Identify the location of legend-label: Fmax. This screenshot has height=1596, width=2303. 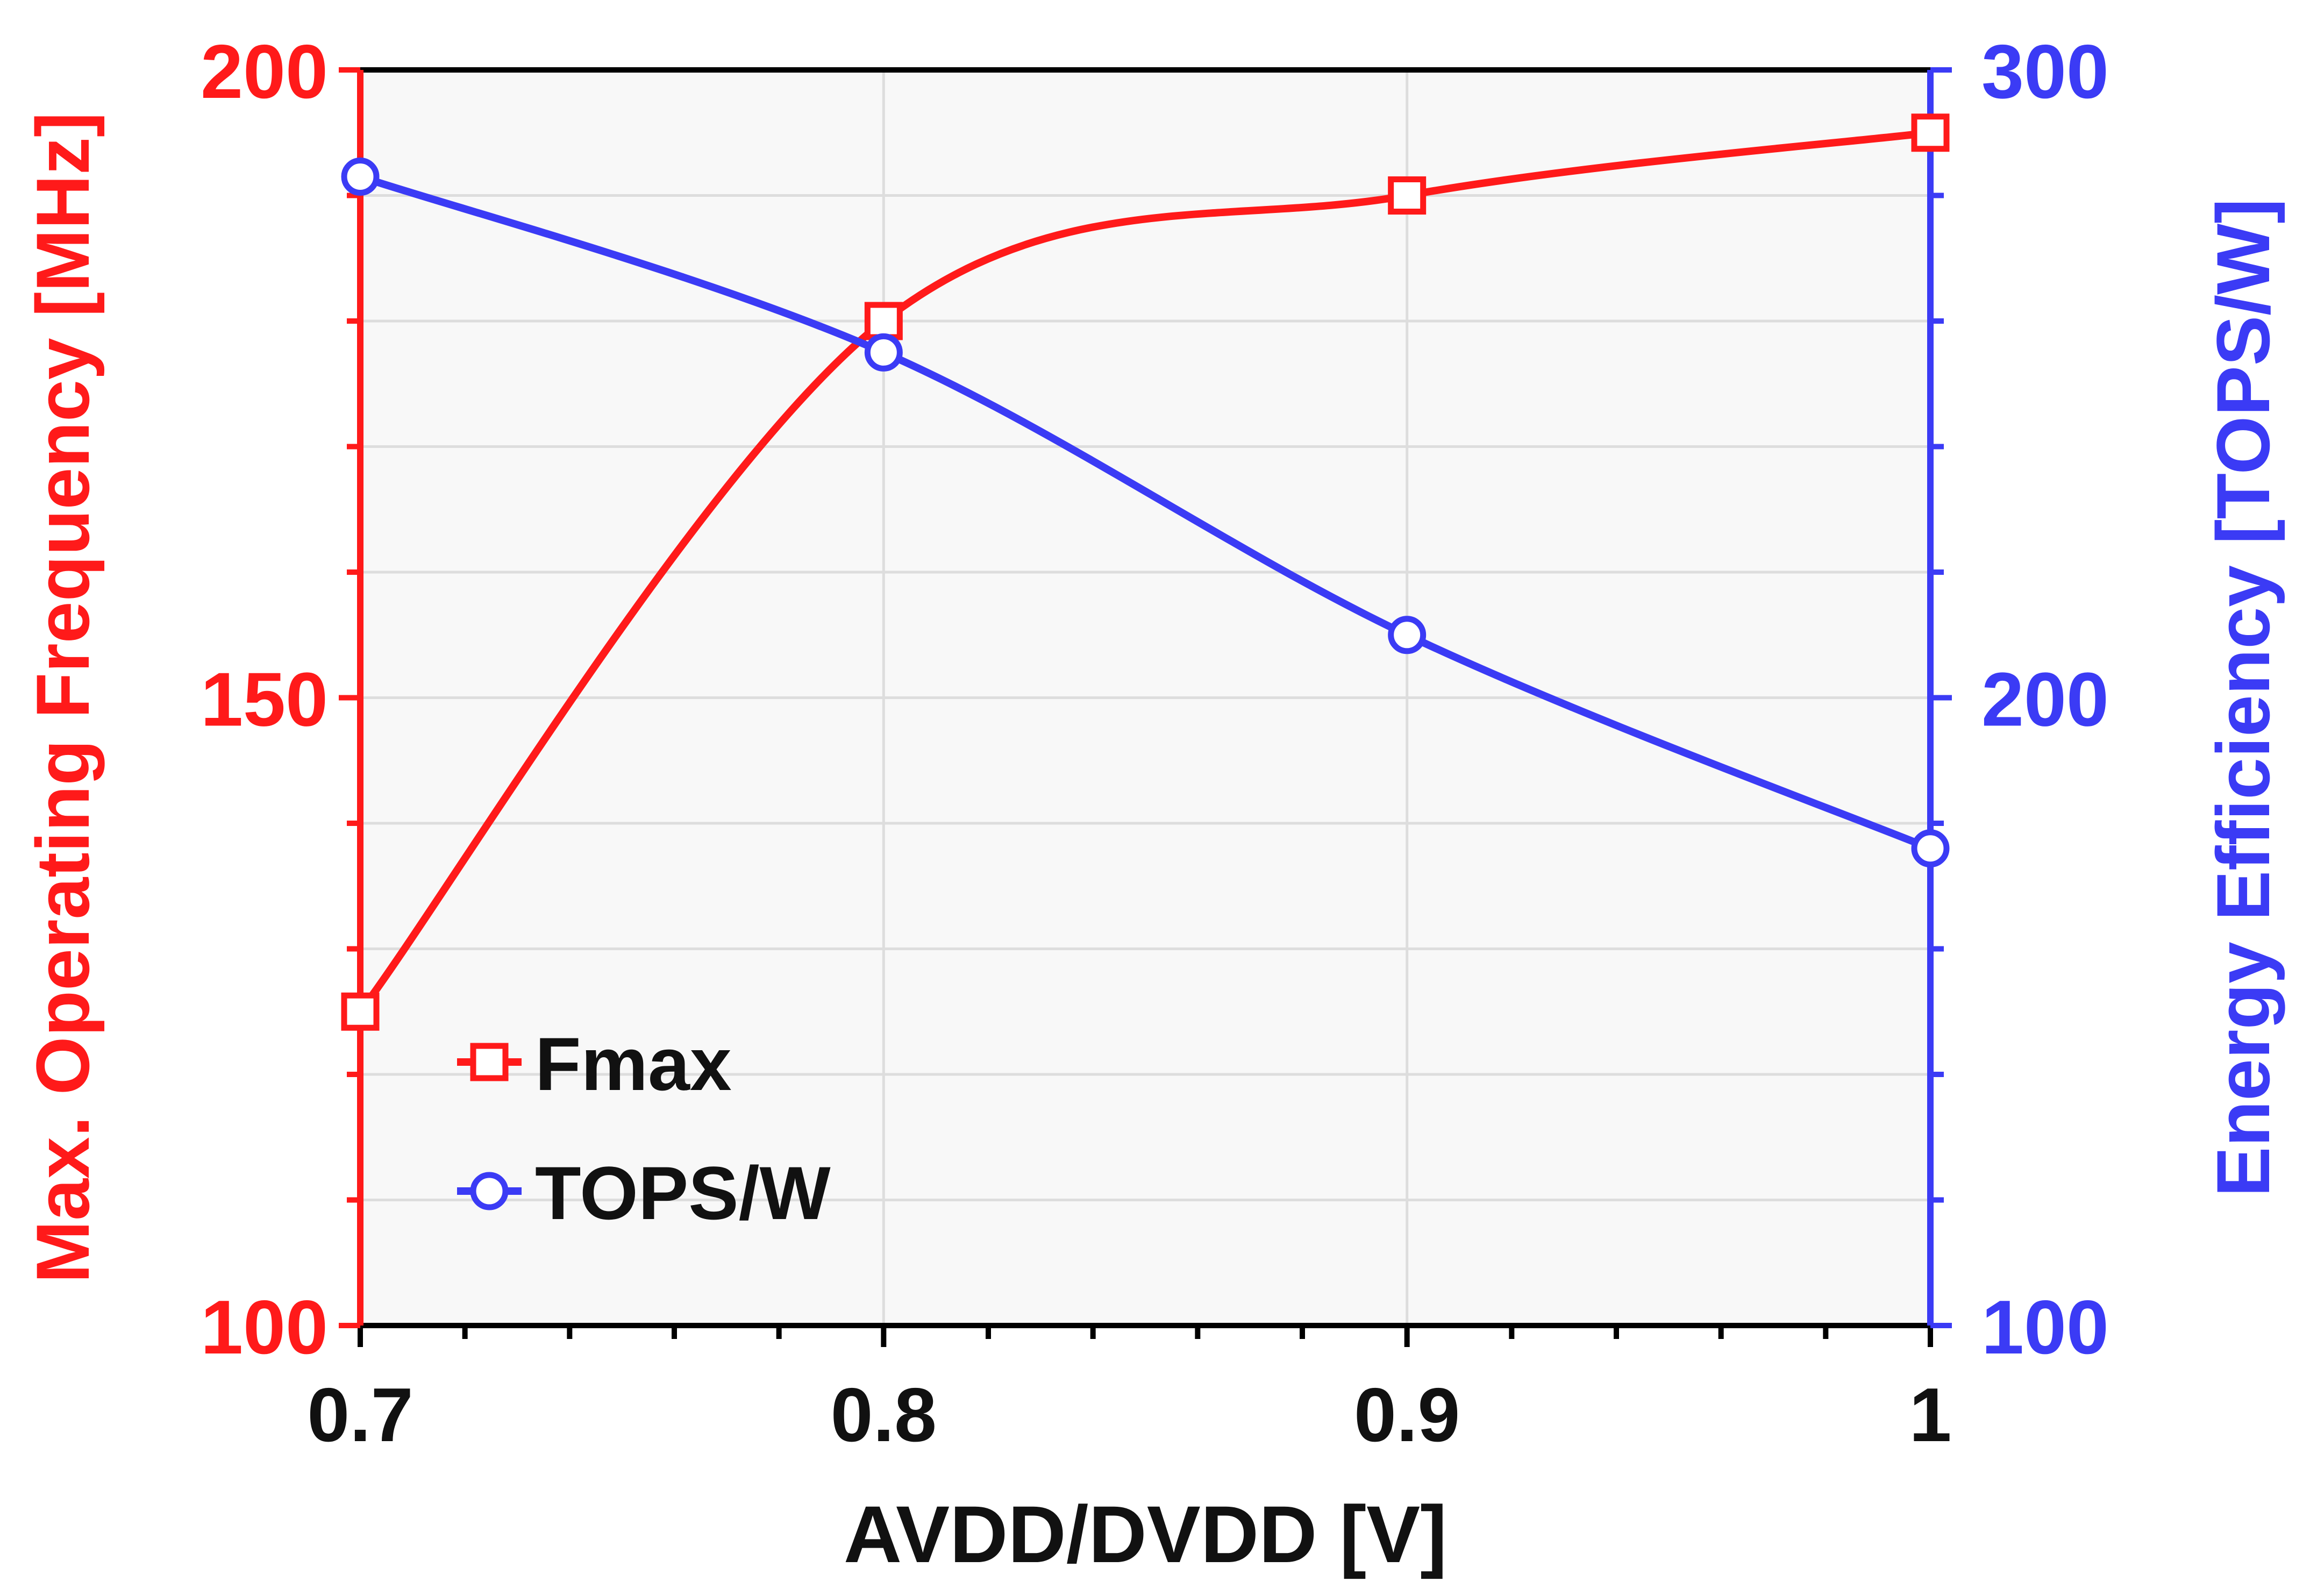
(633, 1064).